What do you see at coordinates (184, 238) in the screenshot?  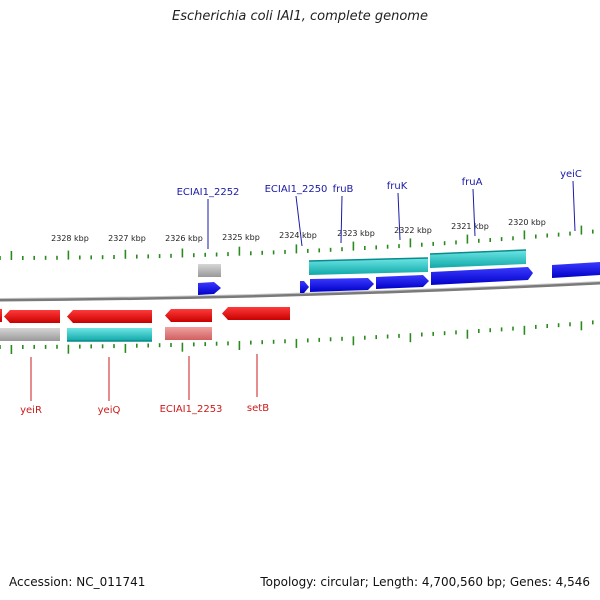 I see `kbp-label: 2326 kbp` at bounding box center [184, 238].